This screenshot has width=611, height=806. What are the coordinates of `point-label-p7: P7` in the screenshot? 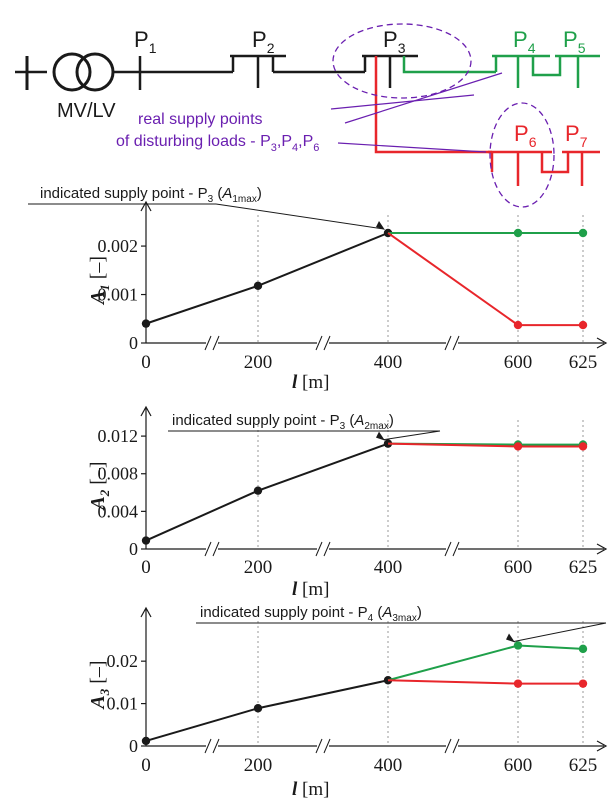 It's located at (576, 135).